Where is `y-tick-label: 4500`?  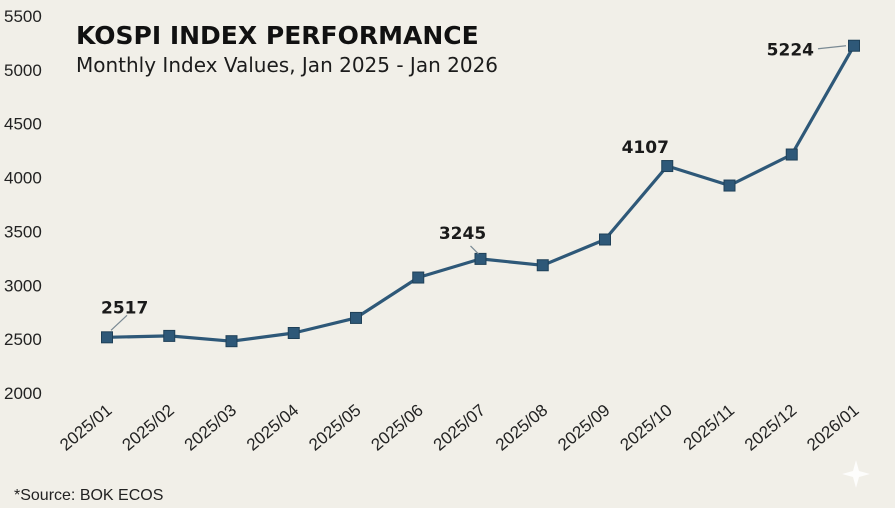 y-tick-label: 4500 is located at coordinates (23, 124).